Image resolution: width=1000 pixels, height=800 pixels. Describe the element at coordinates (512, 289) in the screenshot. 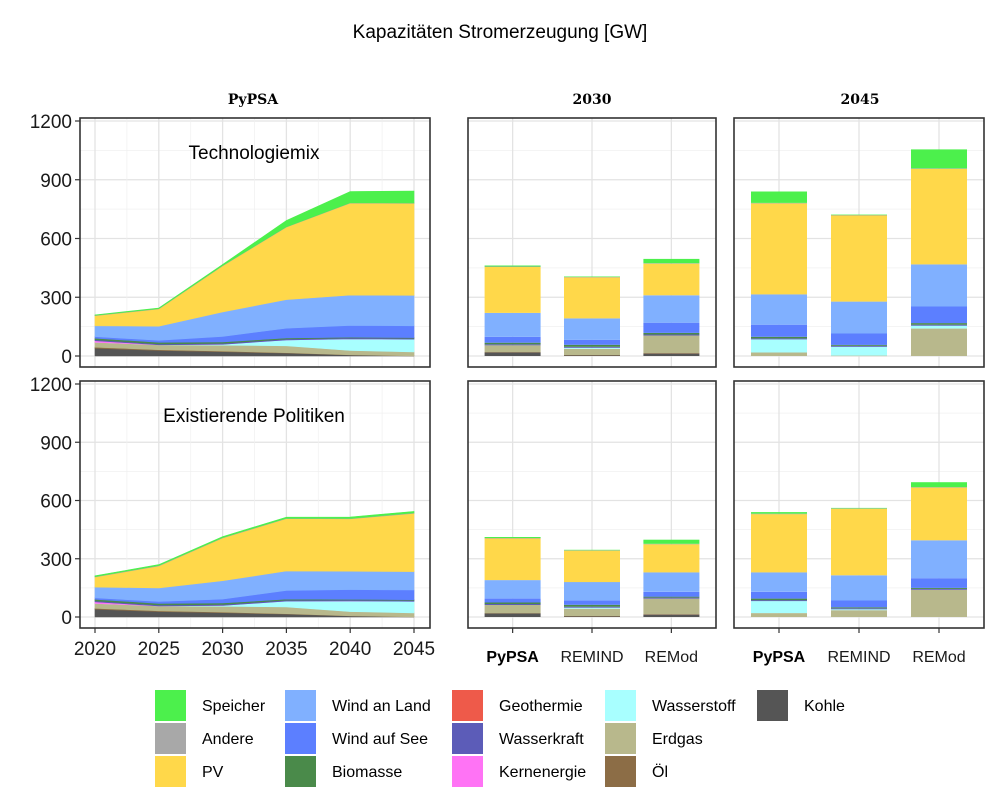

I see `bar-tech-2030-PyPSA-pv` at that location.